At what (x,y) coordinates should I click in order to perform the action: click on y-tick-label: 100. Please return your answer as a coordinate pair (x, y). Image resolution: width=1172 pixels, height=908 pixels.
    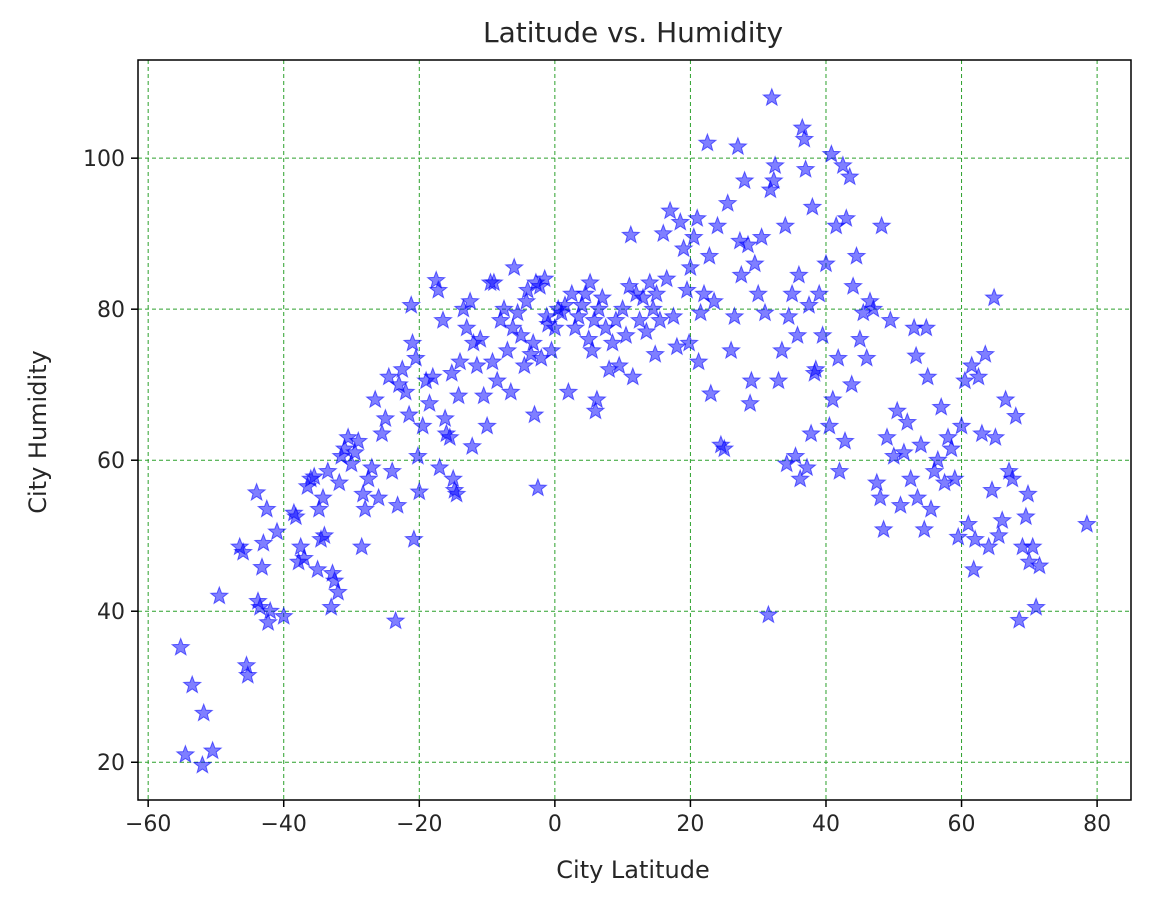
    Looking at the image, I should click on (104, 159).